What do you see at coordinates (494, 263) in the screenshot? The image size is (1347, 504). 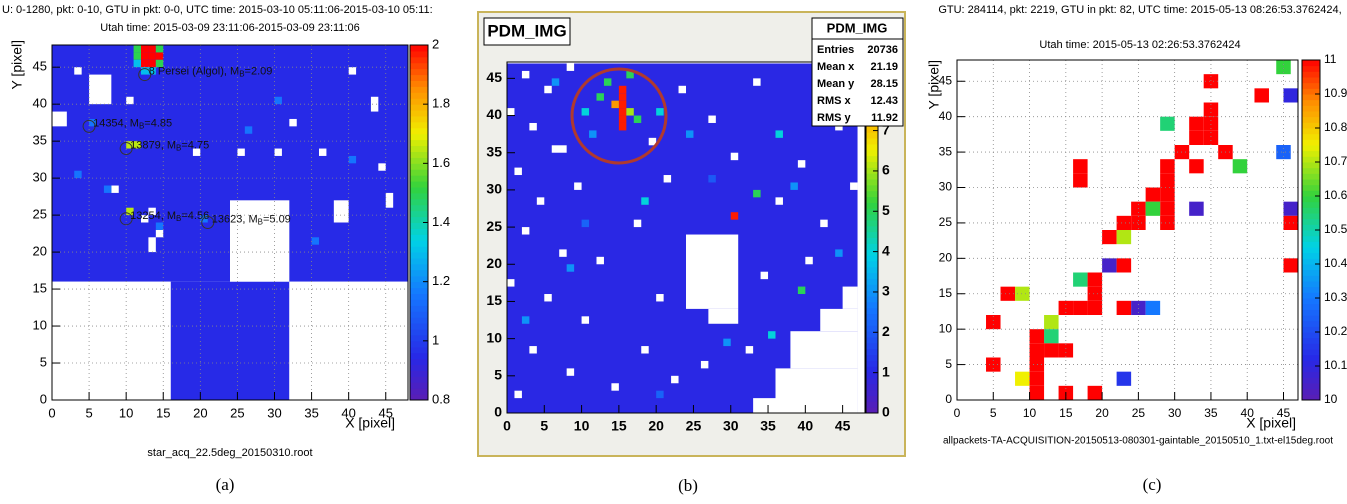 I see `y-tick-label: 20` at bounding box center [494, 263].